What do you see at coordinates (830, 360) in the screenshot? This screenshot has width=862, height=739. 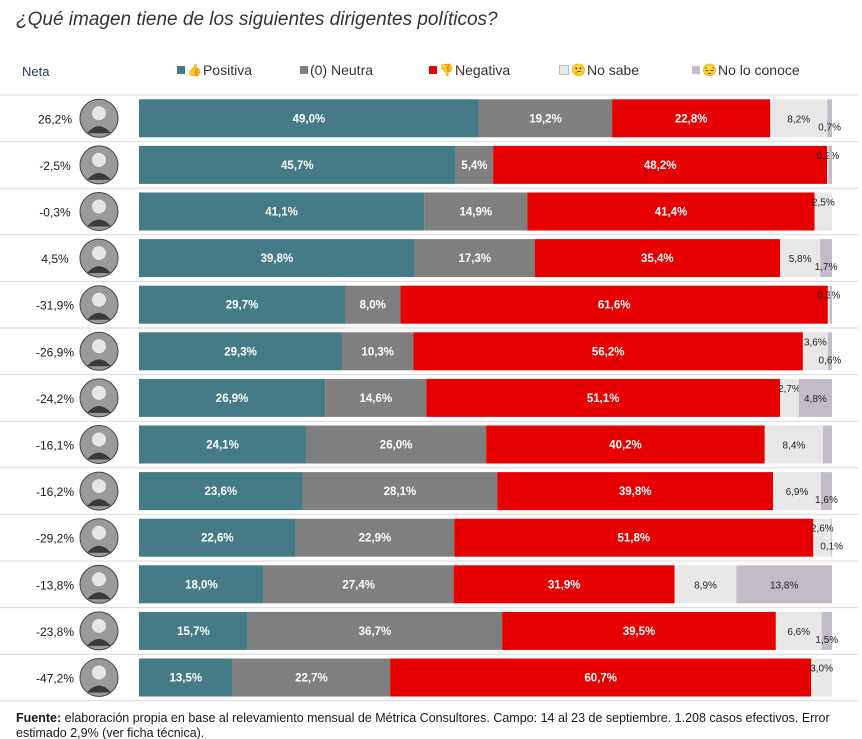 I see `data-label: 0,6%` at bounding box center [830, 360].